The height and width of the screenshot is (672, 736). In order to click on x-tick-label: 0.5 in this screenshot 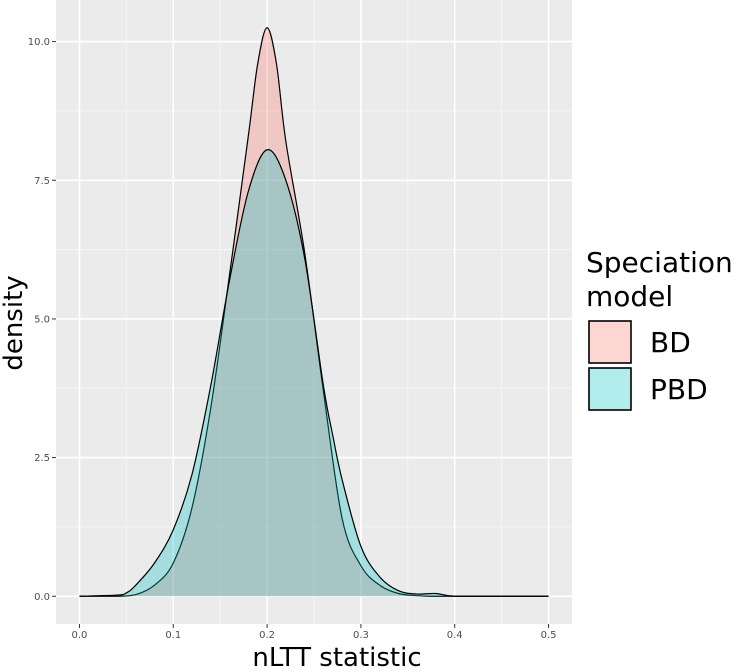, I will do `click(549, 635)`.